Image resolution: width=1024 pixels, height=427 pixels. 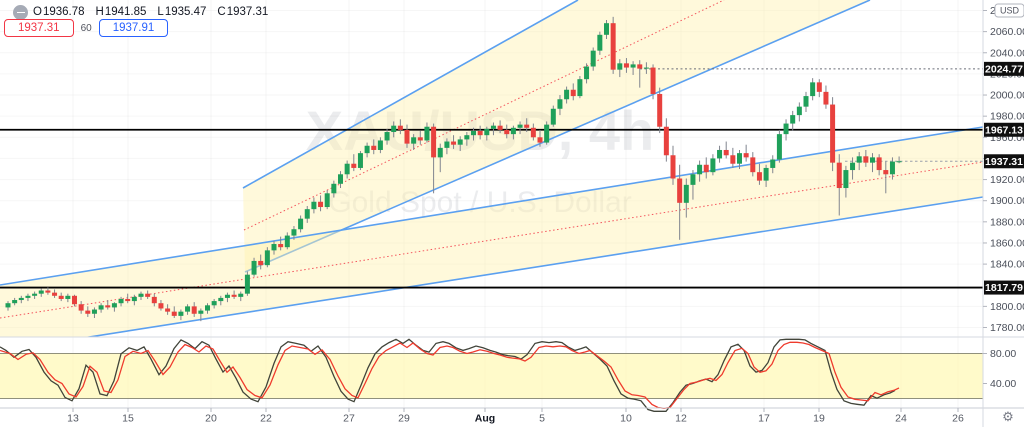 I want to click on svg-text: 2040.00, so click(x=1007, y=53).